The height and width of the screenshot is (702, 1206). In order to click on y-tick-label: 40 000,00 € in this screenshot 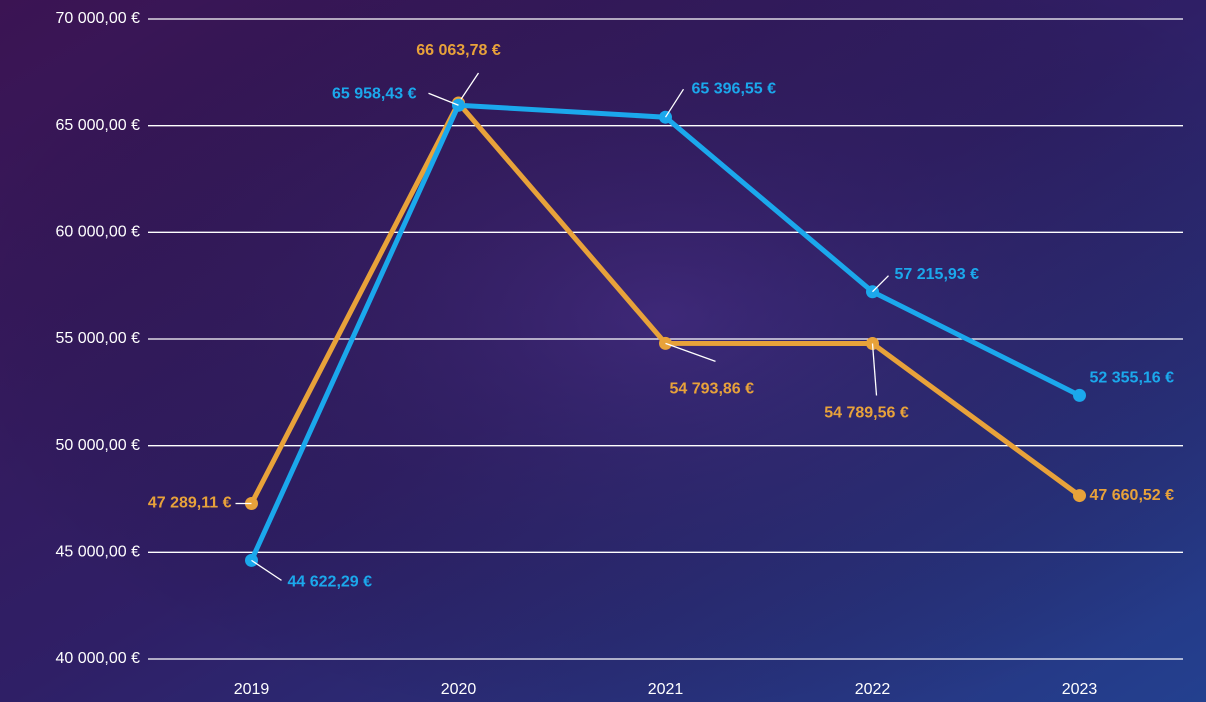, I will do `click(97, 658)`.